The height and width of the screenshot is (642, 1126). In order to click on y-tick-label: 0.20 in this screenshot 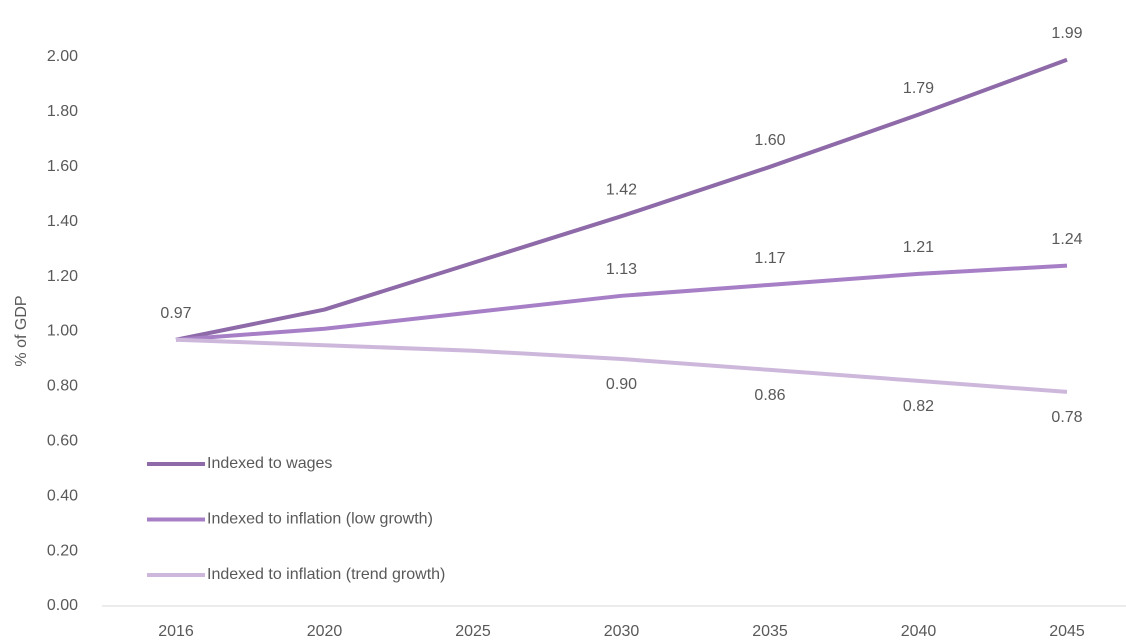, I will do `click(62, 550)`.